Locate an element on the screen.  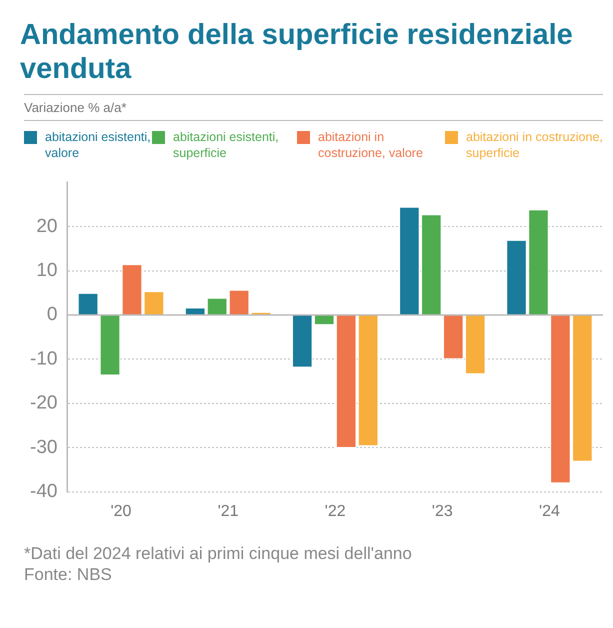
x-tick-label: '23 is located at coordinates (442, 511).